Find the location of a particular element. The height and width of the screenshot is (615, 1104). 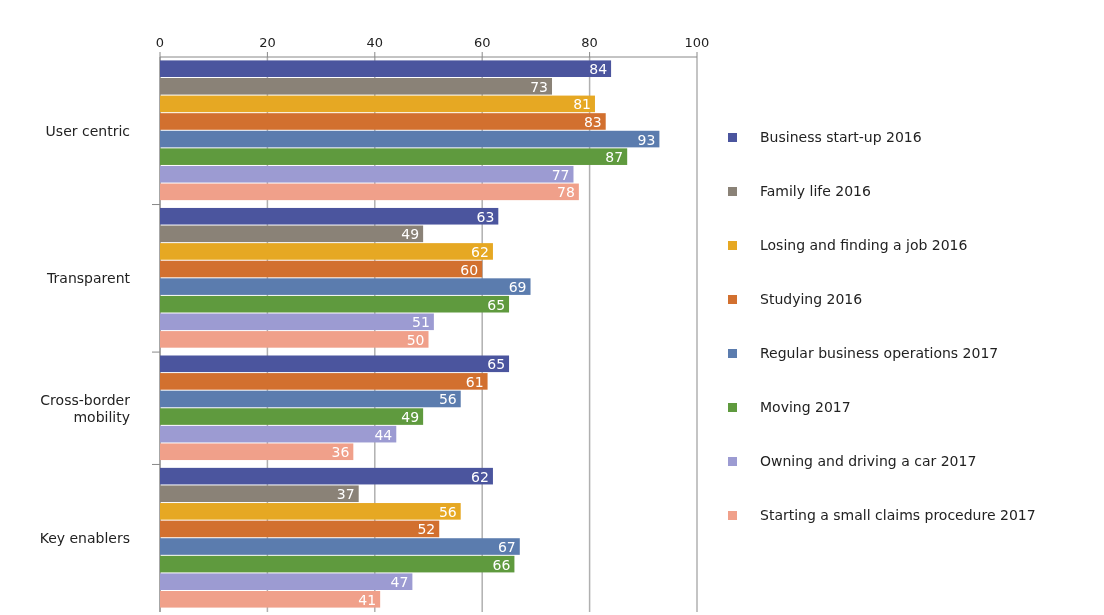

data-label: 87 is located at coordinates (614, 157).